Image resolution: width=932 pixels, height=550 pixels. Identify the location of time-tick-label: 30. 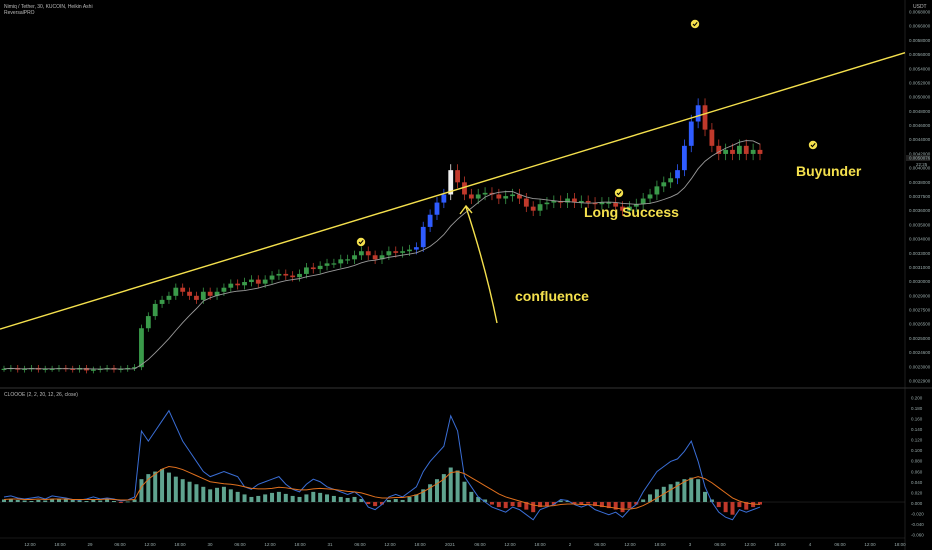
(210, 544).